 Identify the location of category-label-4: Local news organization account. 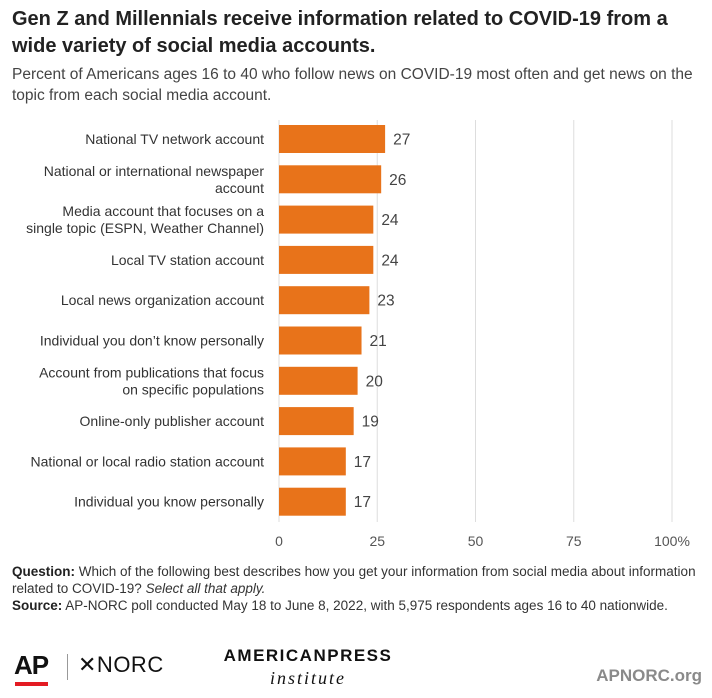
(162, 300).